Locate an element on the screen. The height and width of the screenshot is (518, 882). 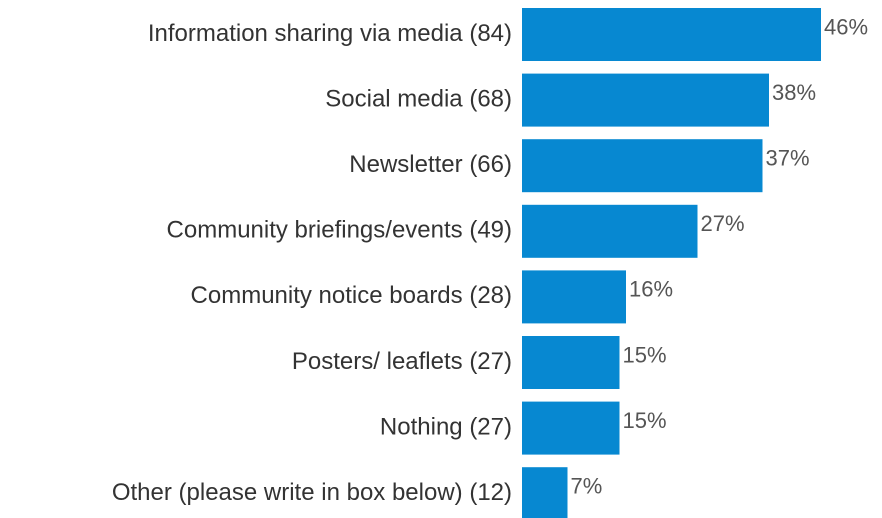
value-label: 7% is located at coordinates (587, 486).